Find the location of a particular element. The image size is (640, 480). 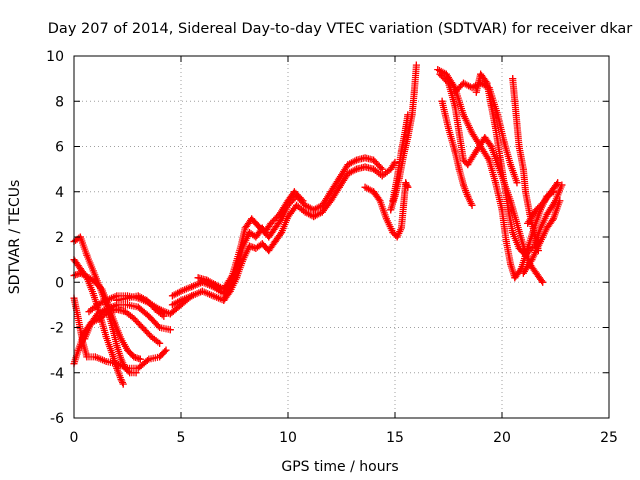

x-tick-label: 5 is located at coordinates (181, 438).